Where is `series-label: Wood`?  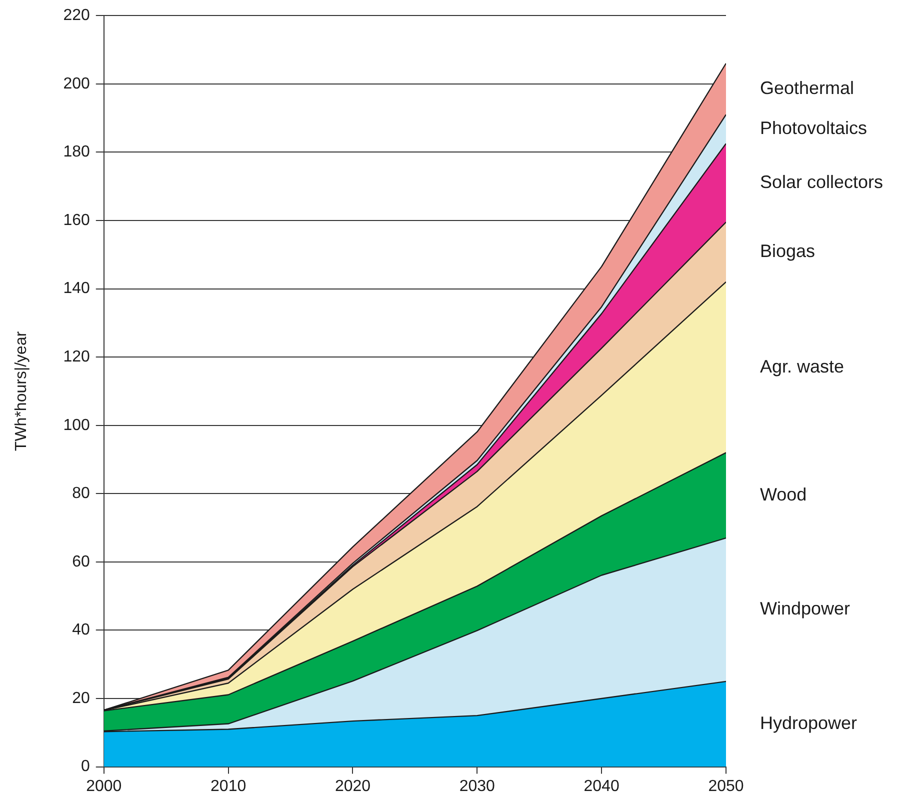 series-label: Wood is located at coordinates (783, 494).